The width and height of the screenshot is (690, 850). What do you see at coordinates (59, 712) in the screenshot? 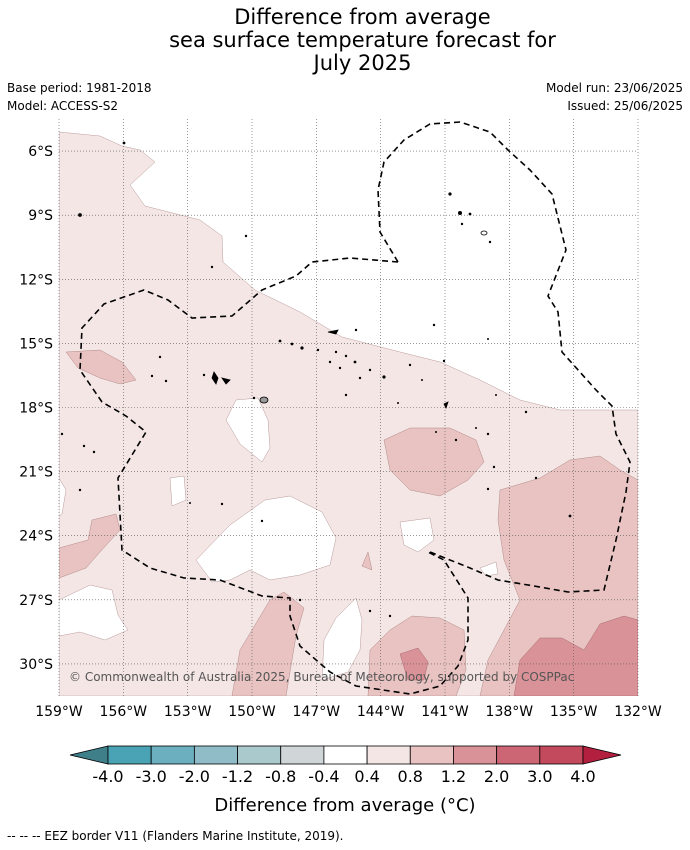
I see `lon-tick-label: 159°W` at bounding box center [59, 712].